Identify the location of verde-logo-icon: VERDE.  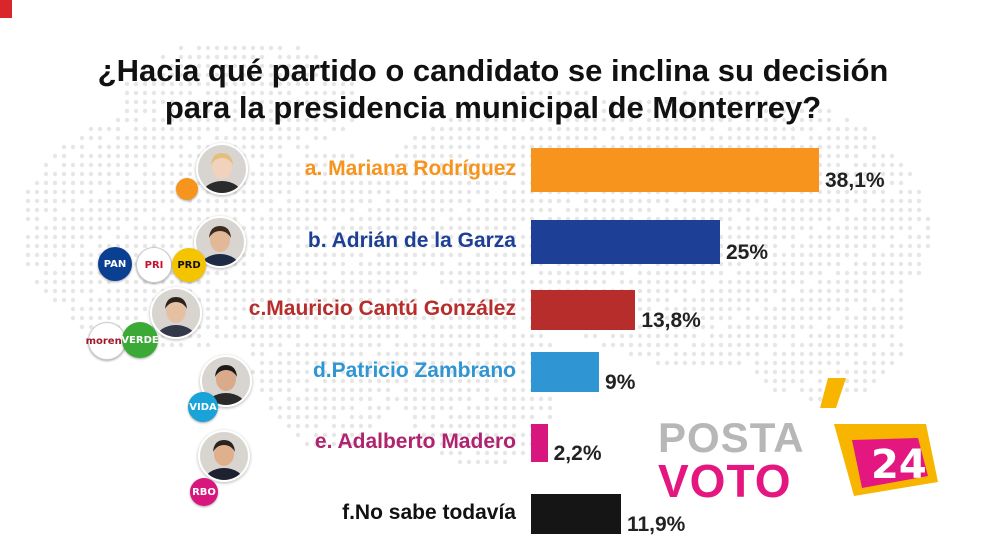
(140, 340).